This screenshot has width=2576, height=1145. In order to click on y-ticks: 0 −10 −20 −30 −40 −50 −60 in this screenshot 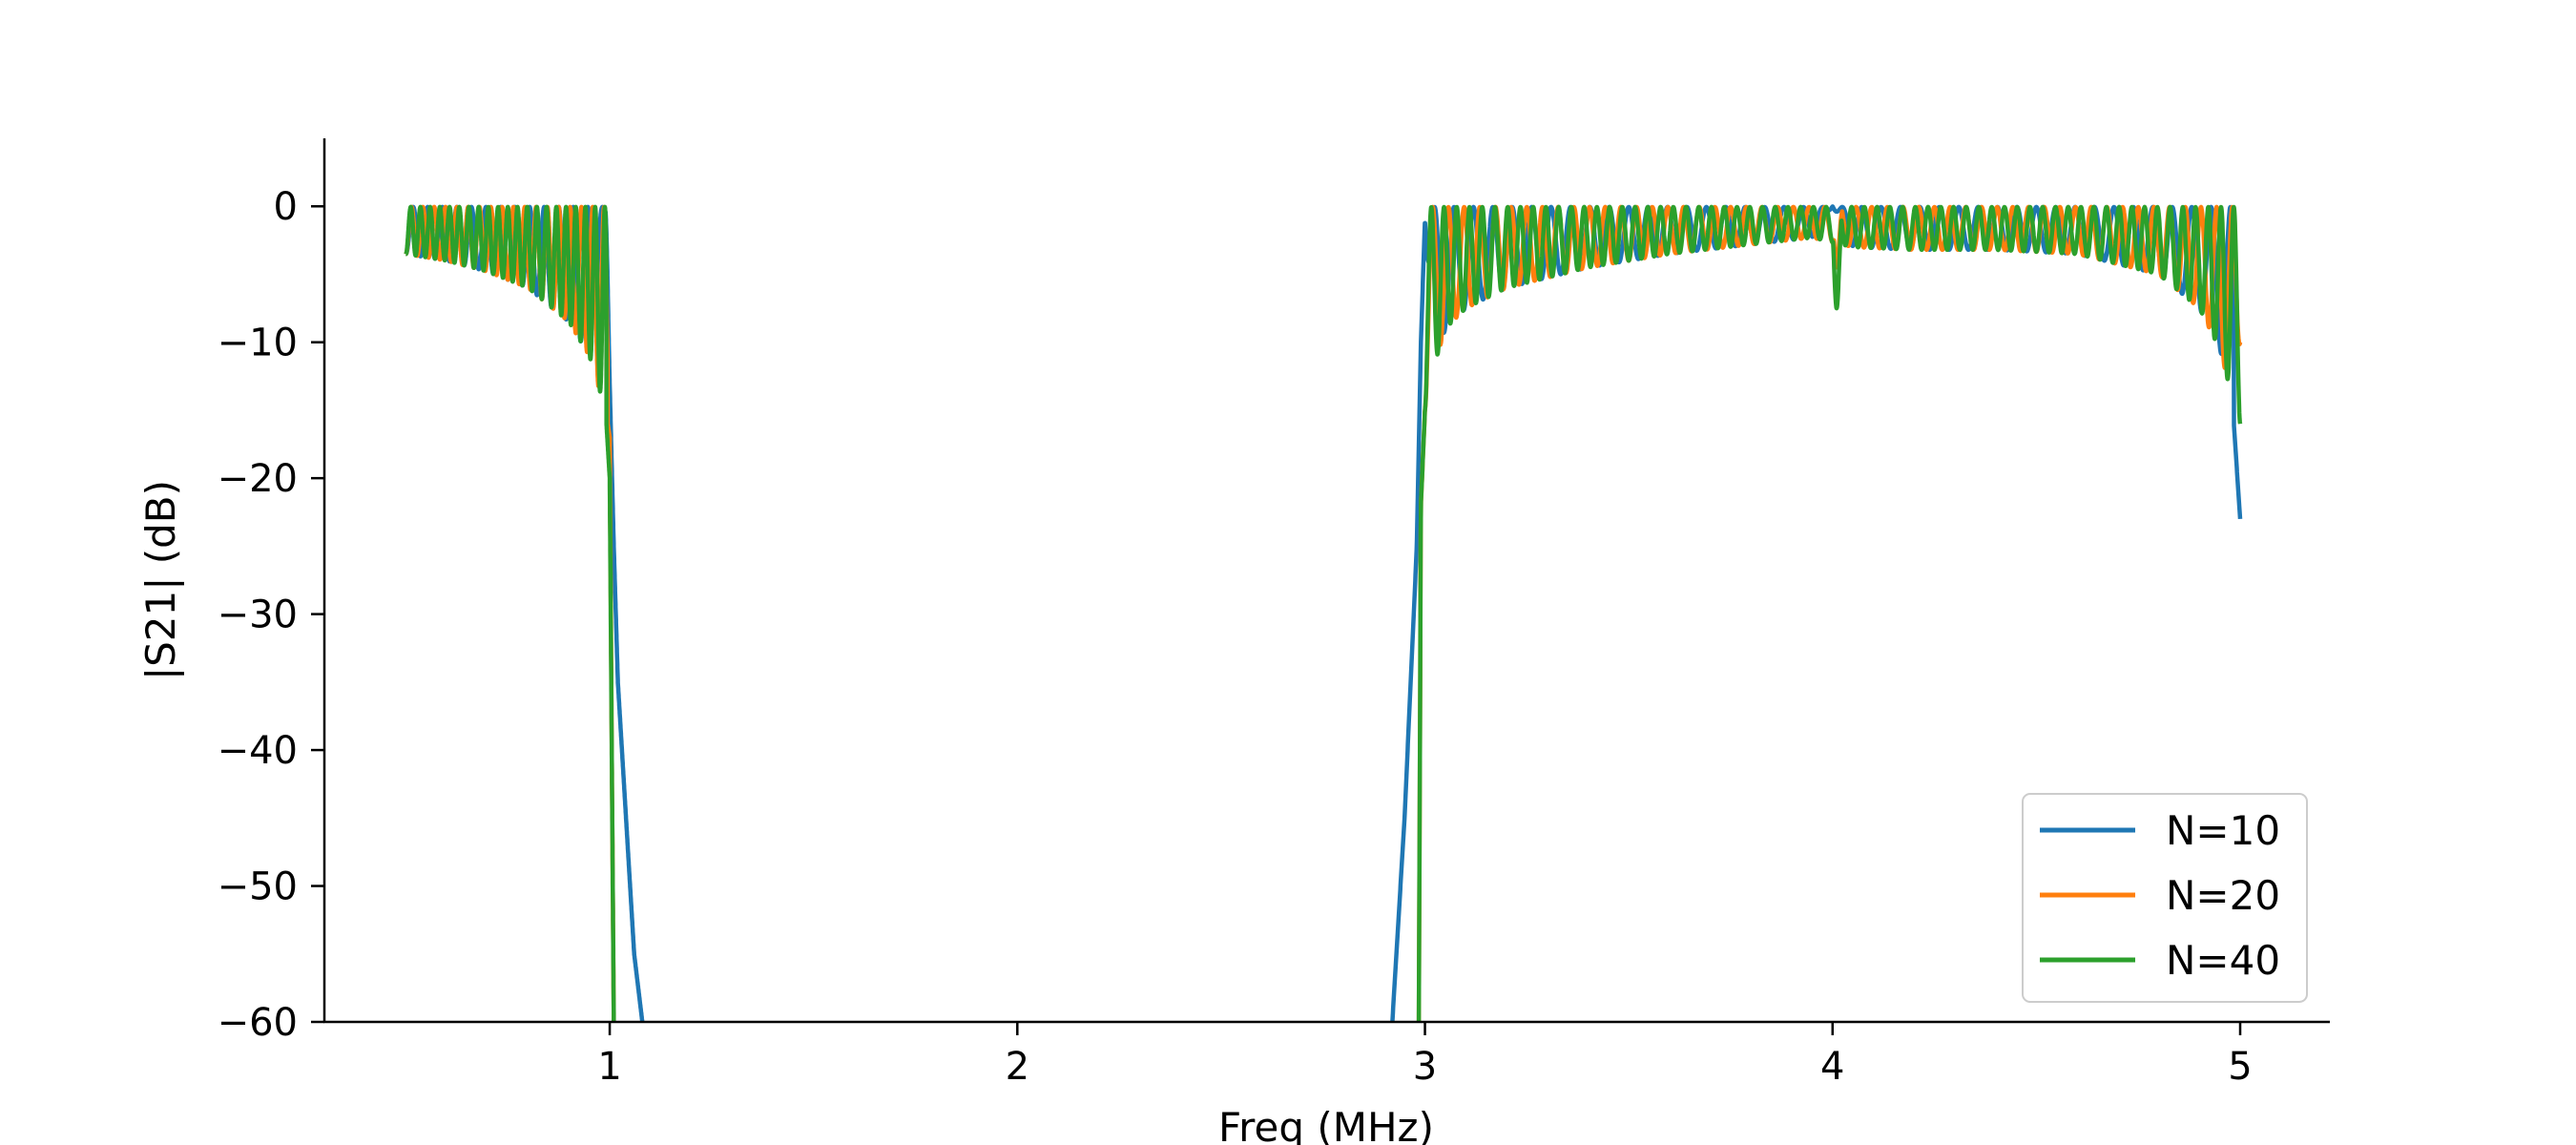, I will do `click(271, 615)`.